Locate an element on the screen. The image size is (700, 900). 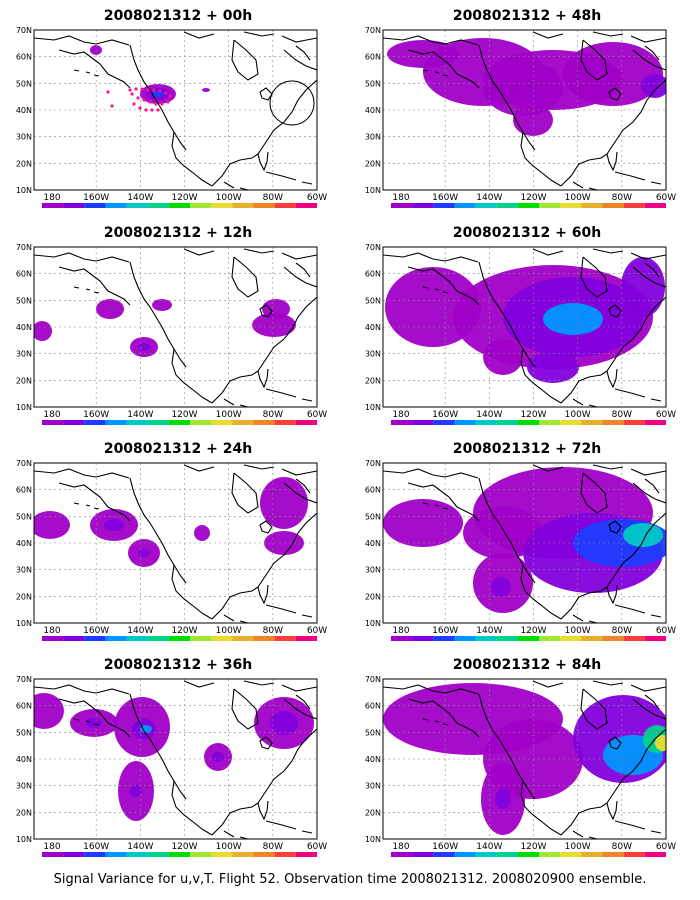
lon-label: 180 is located at coordinates (400, 198).